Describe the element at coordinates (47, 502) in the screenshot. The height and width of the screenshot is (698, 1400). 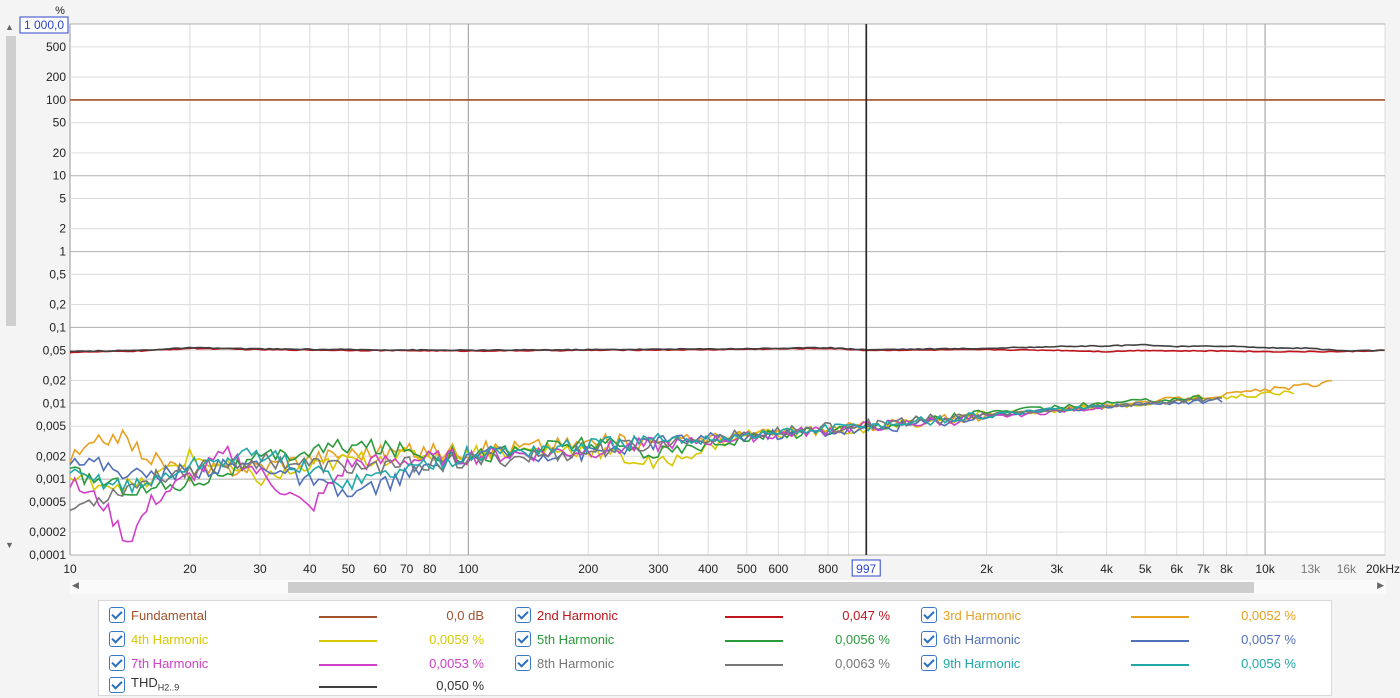
I see `y-tick-label: 0,0005` at that location.